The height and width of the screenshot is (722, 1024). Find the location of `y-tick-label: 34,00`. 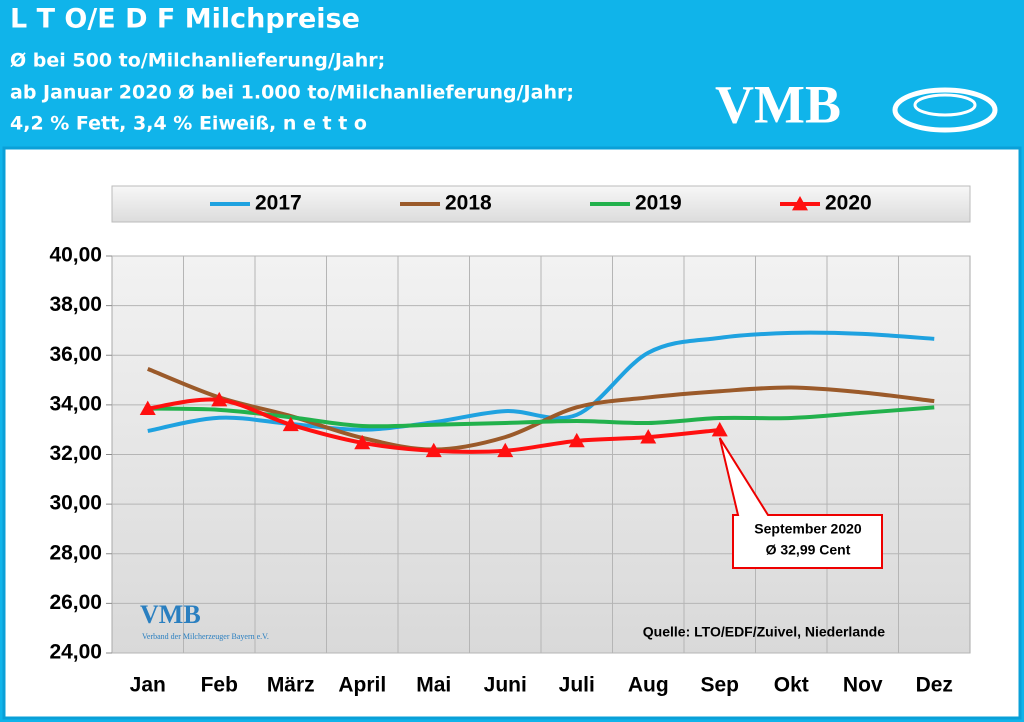

y-tick-label: 34,00 is located at coordinates (75, 403).